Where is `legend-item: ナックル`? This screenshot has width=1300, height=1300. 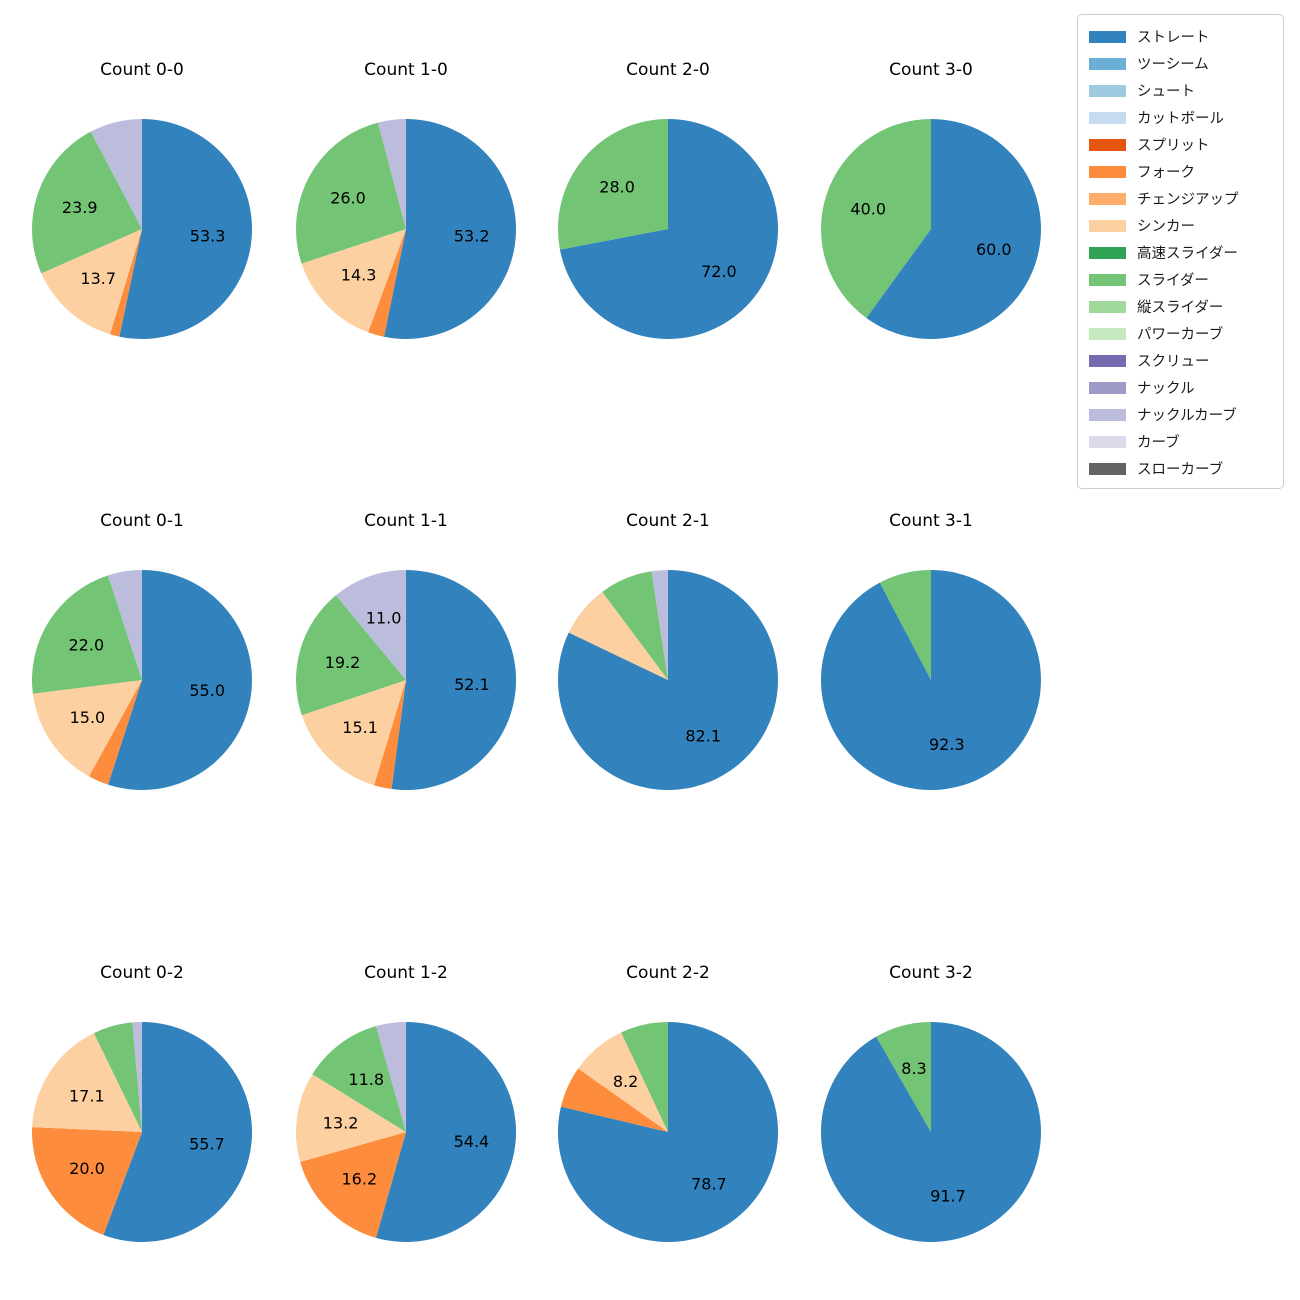
legend-item: ナックル is located at coordinates (1181, 387).